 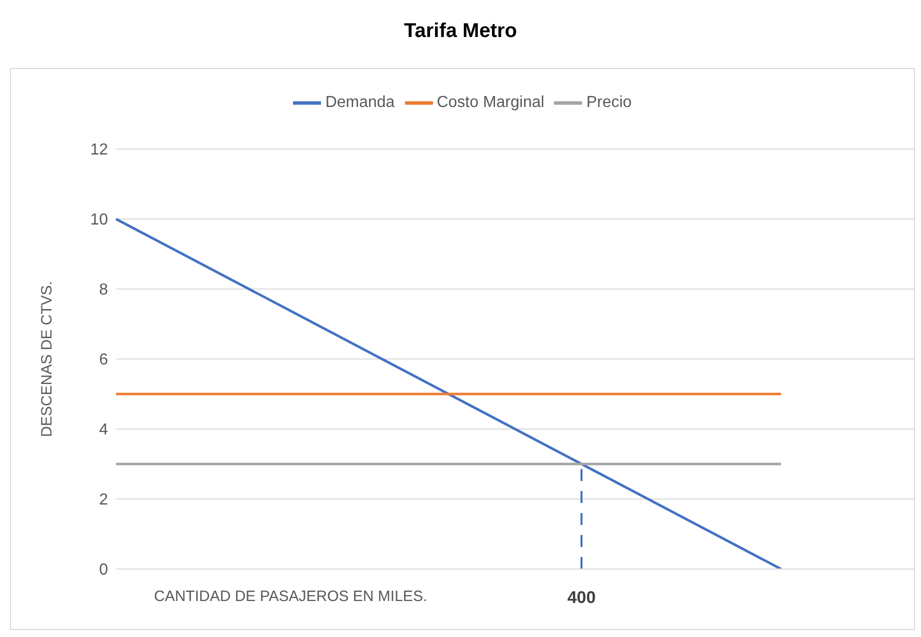 I want to click on y-tick-label: 2, so click(x=103, y=500).